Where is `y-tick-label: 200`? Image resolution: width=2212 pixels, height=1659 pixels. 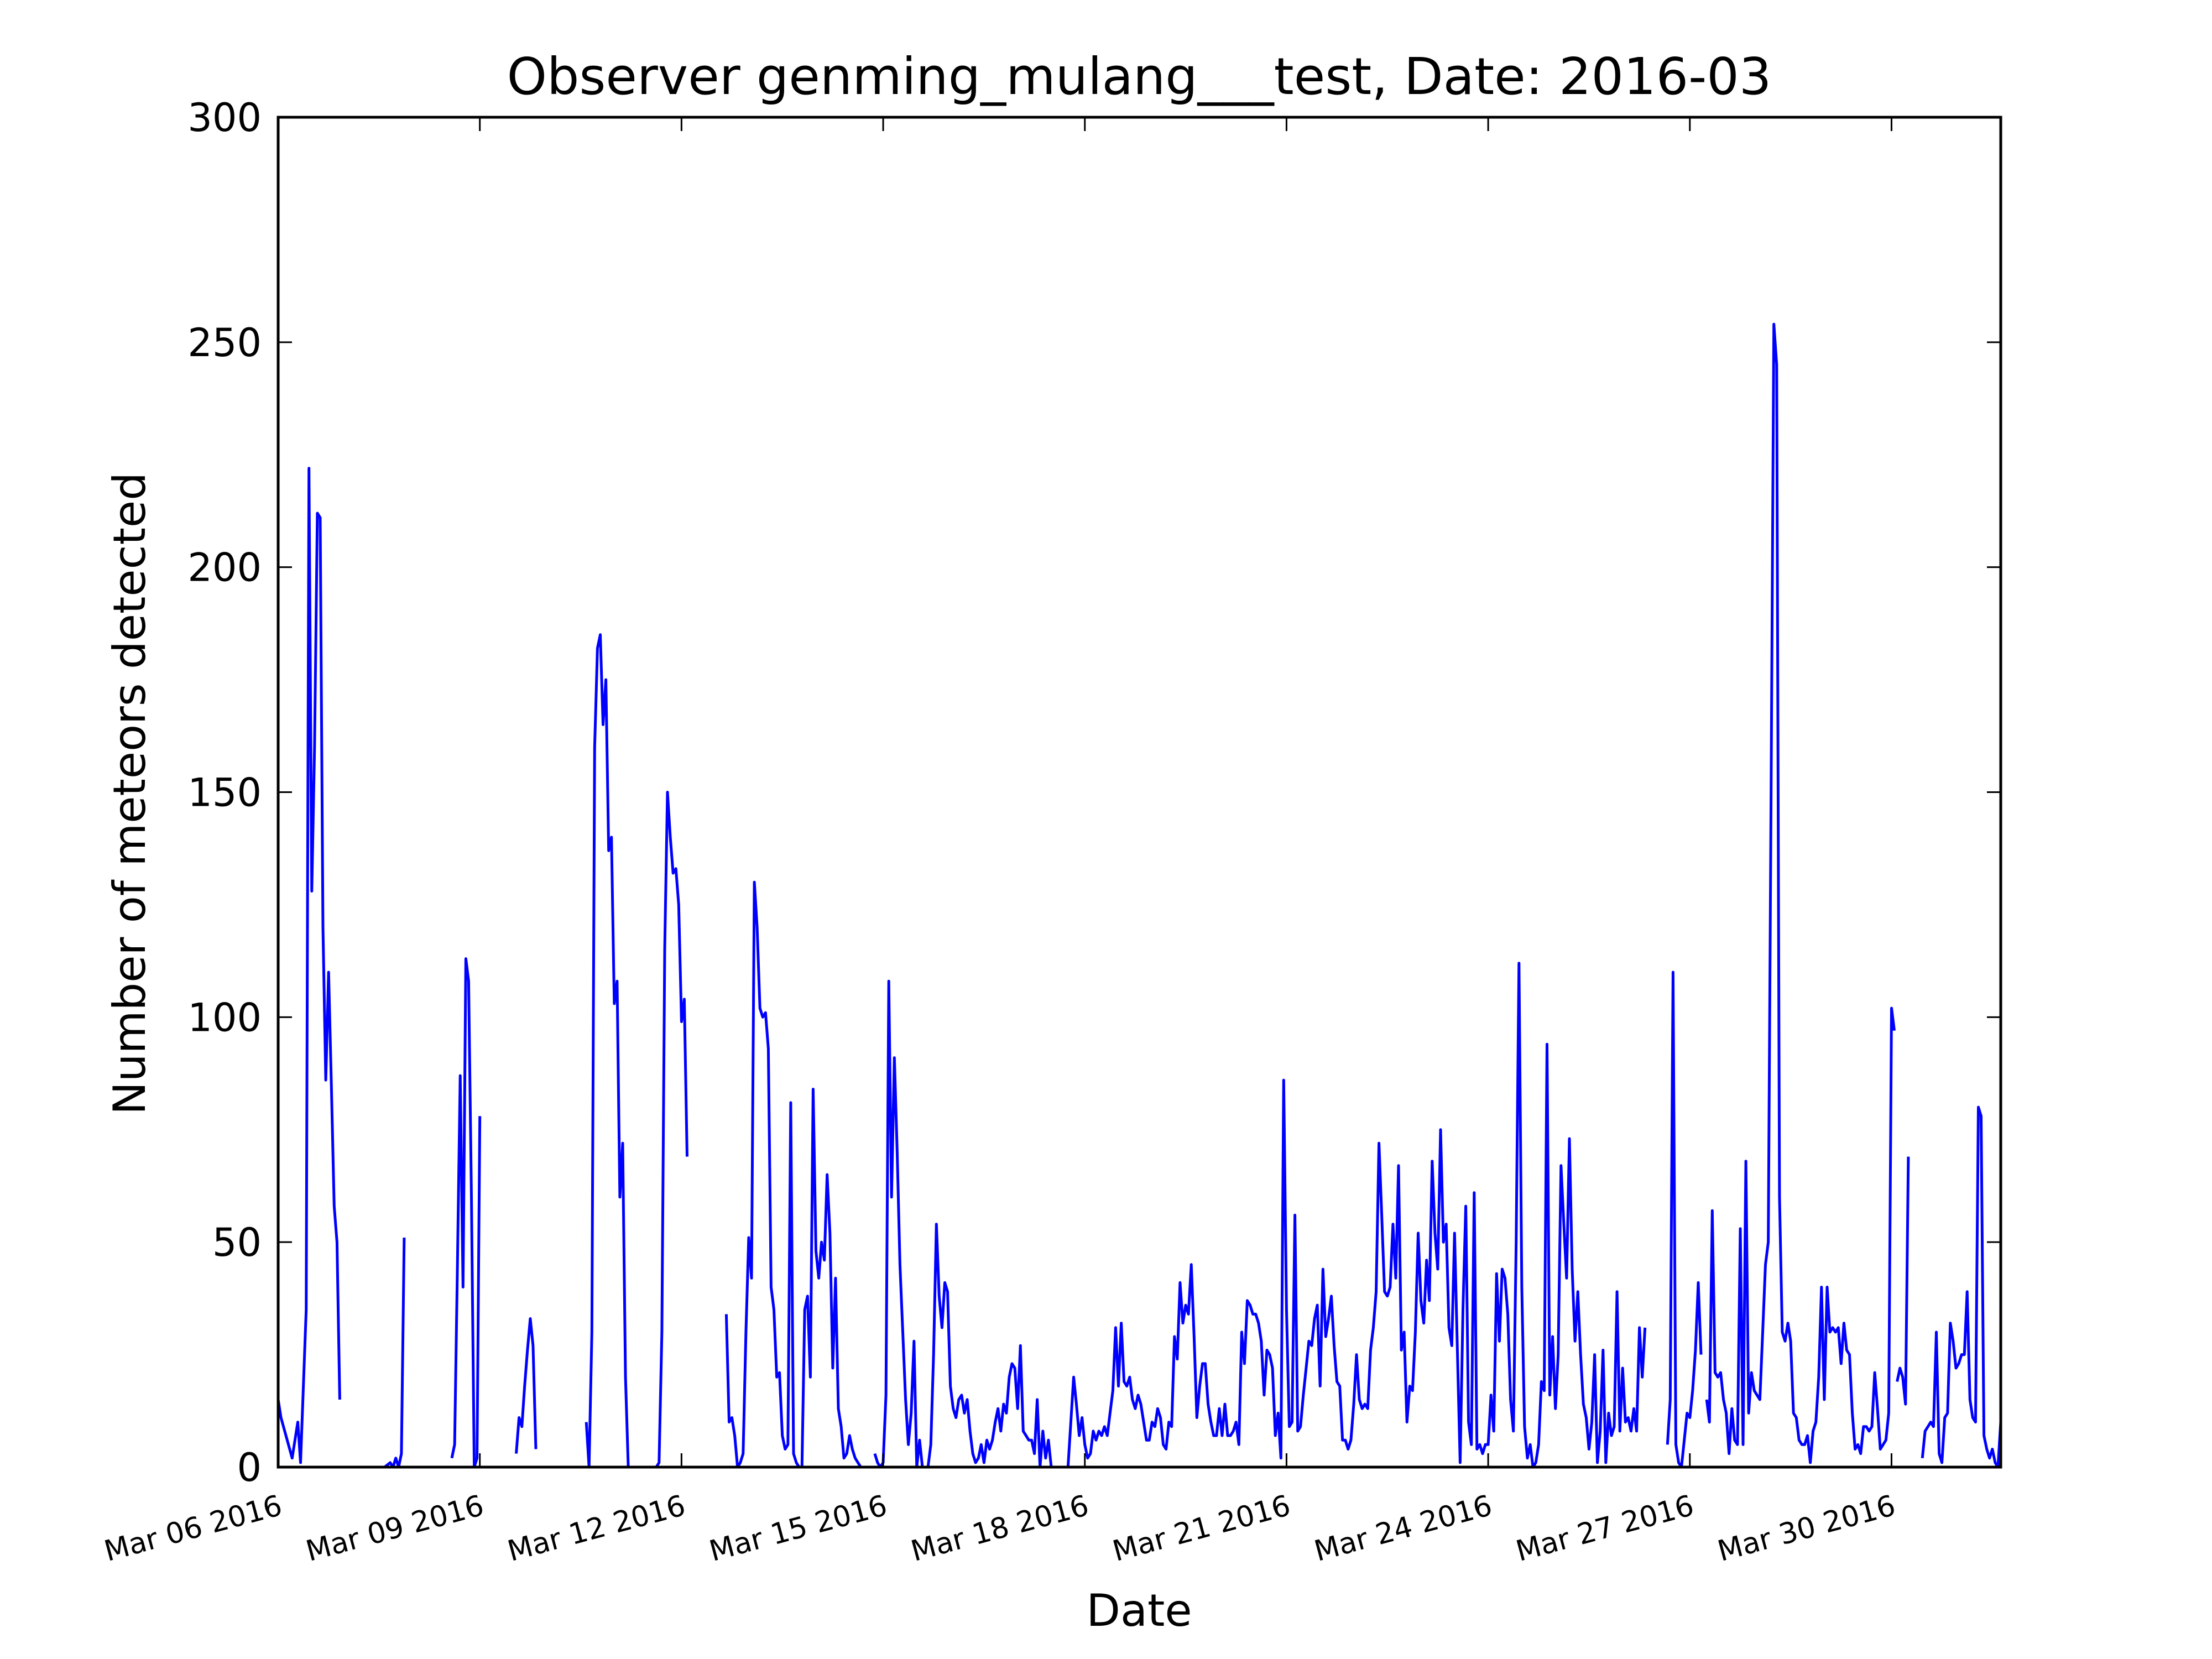
y-tick-label: 200 is located at coordinates (225, 568).